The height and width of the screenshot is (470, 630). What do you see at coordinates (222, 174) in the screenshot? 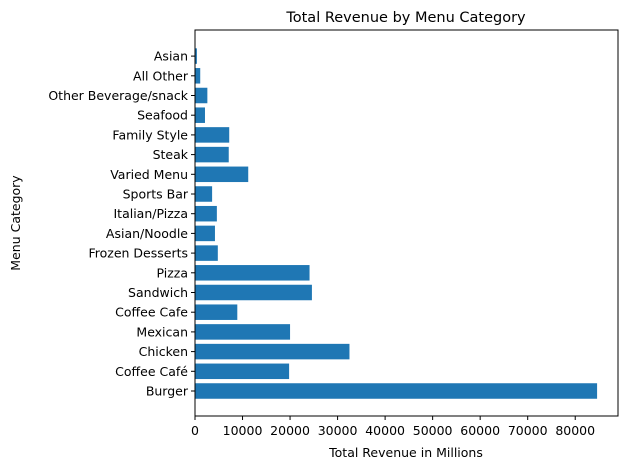
I see `bar-varied-menu` at bounding box center [222, 174].